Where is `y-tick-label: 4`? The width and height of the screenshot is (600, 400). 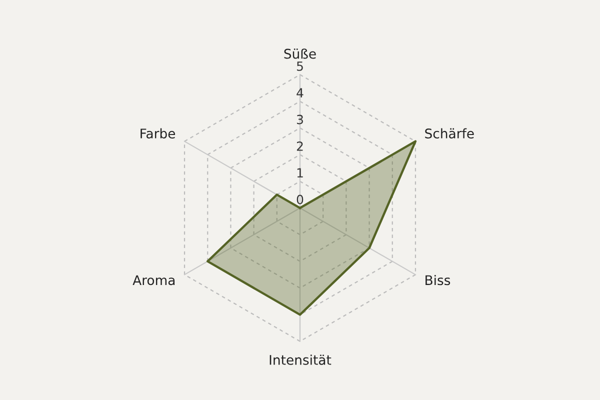 y-tick-label: 4 is located at coordinates (300, 93).